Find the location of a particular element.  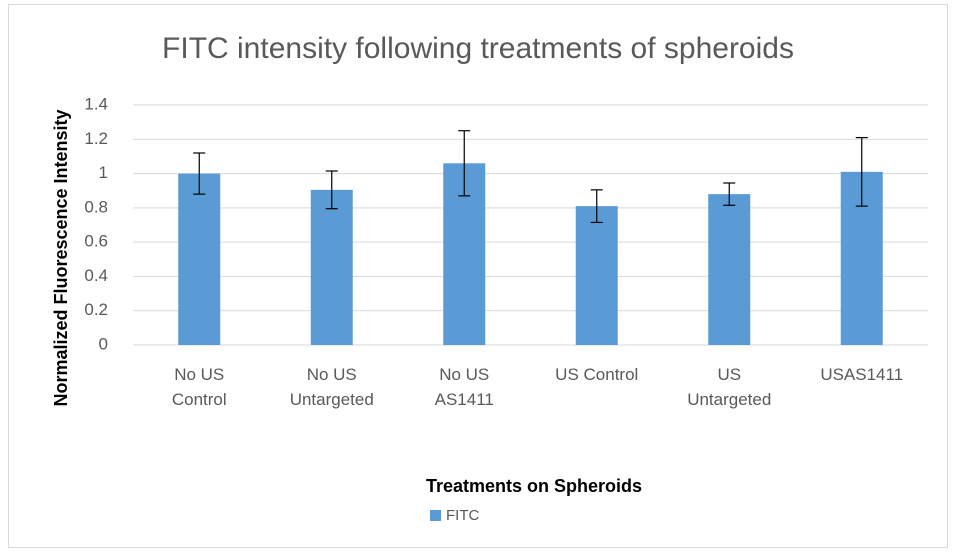

y-tick-label: 1.2 is located at coordinates (96, 138).